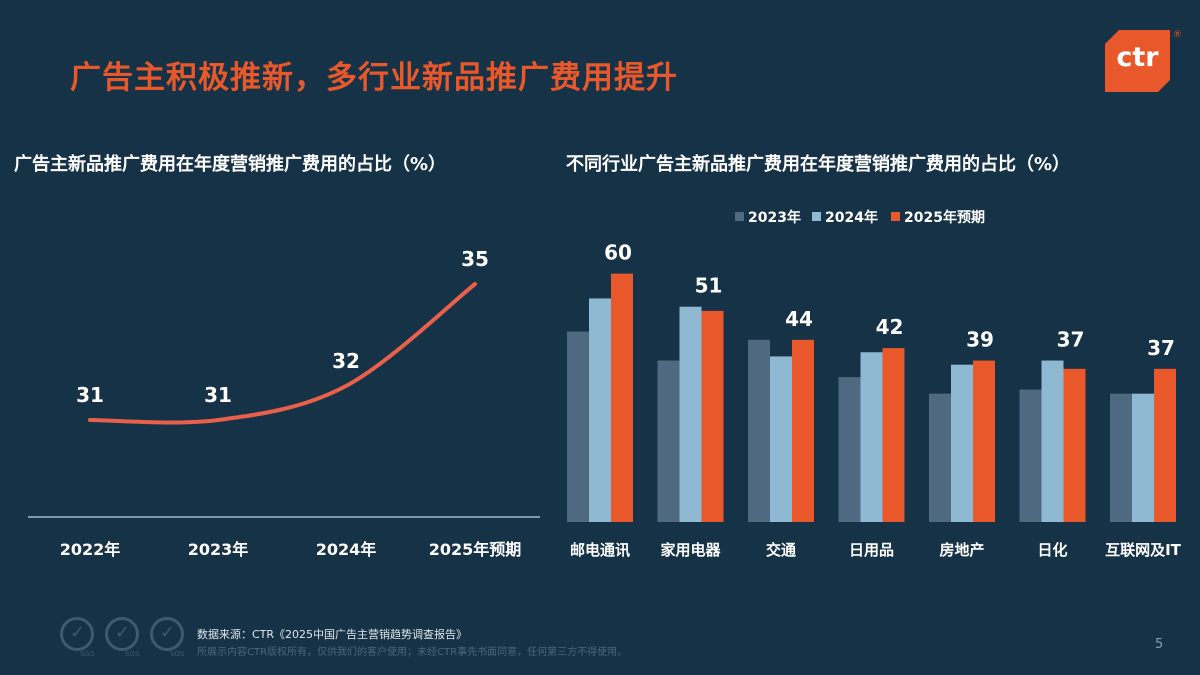 This screenshot has width=1200, height=675. What do you see at coordinates (618, 253) in the screenshot?
I see `bar-data-label: 60` at bounding box center [618, 253].